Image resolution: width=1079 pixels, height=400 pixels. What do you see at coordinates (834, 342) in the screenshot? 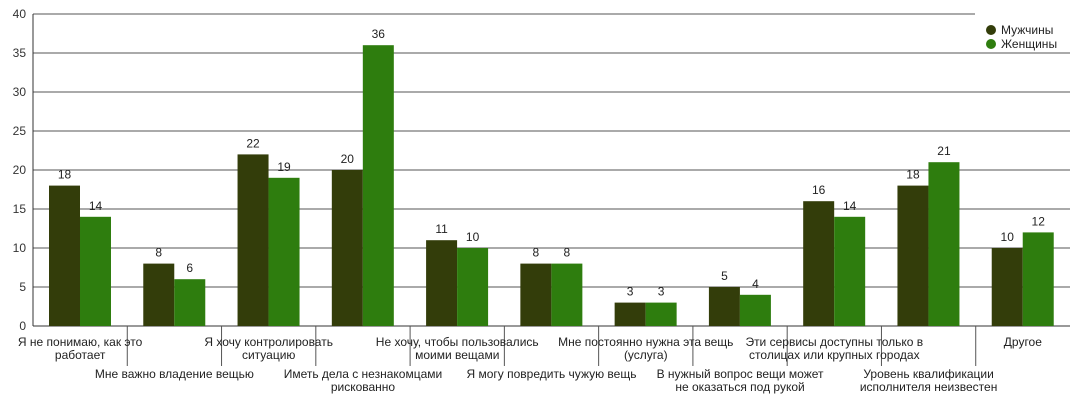
I see `category-label-line: Эти сервисы доступны только в` at bounding box center [834, 342].